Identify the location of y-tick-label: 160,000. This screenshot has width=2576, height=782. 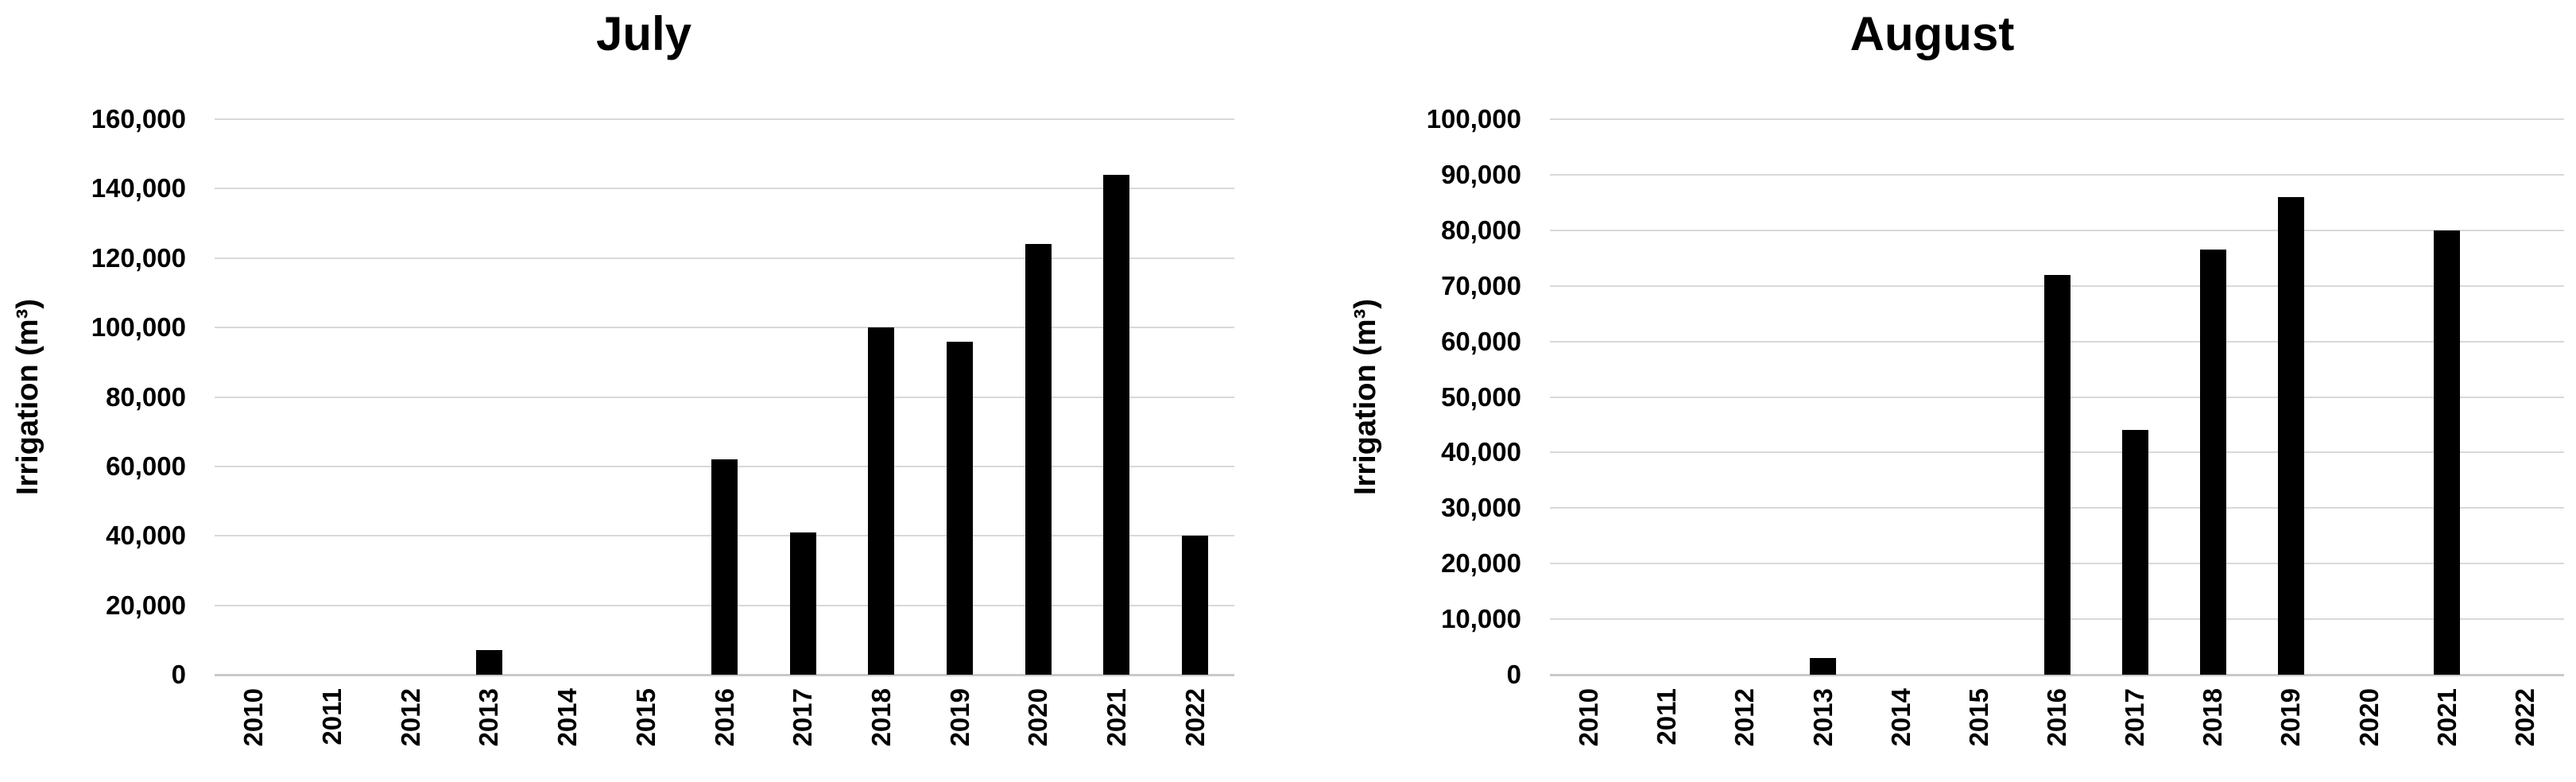
(138, 119).